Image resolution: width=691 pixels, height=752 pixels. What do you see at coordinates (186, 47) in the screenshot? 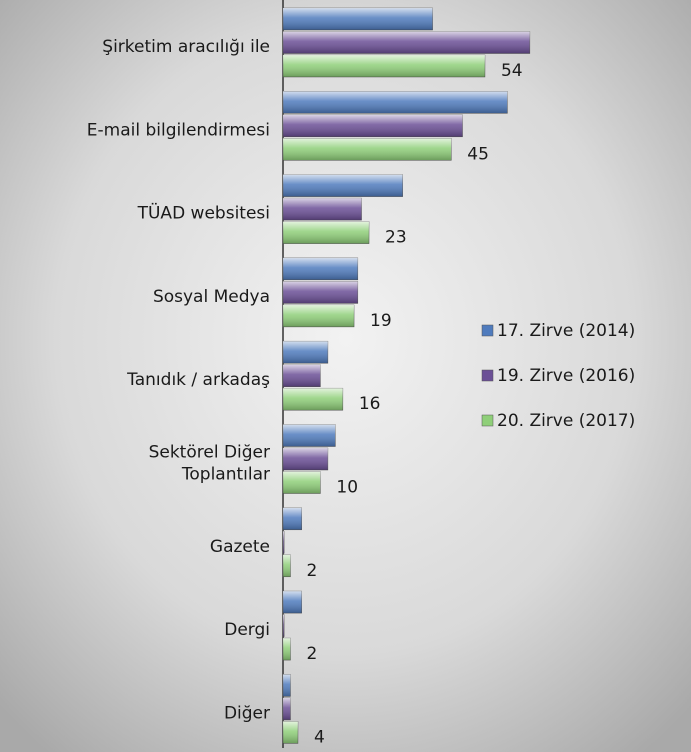
I see `category-label: Şirketim aracılığı ile` at bounding box center [186, 47].